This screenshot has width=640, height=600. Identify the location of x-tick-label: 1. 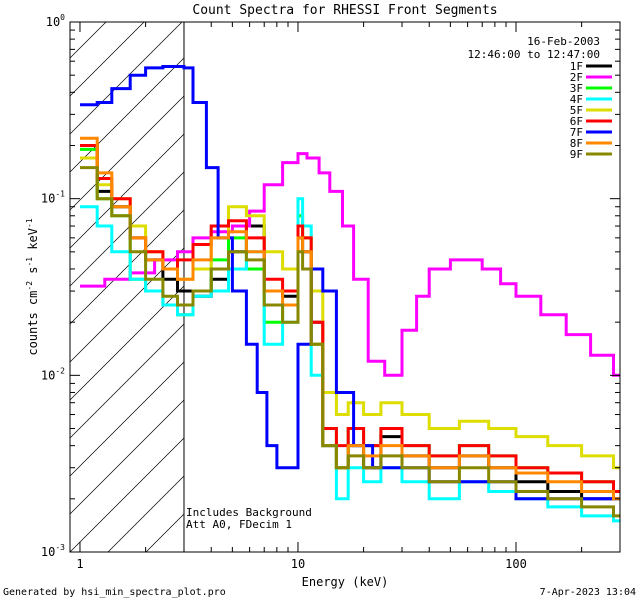
(79, 564).